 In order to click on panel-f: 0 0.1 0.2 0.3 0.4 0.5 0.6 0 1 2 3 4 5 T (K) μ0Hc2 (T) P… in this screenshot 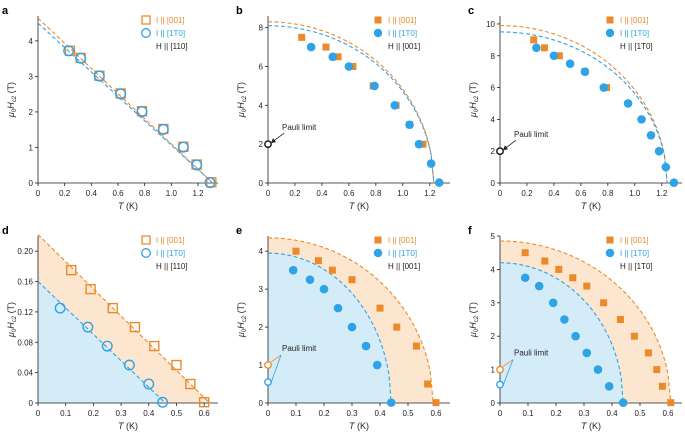, I will do `click(575, 328)`.